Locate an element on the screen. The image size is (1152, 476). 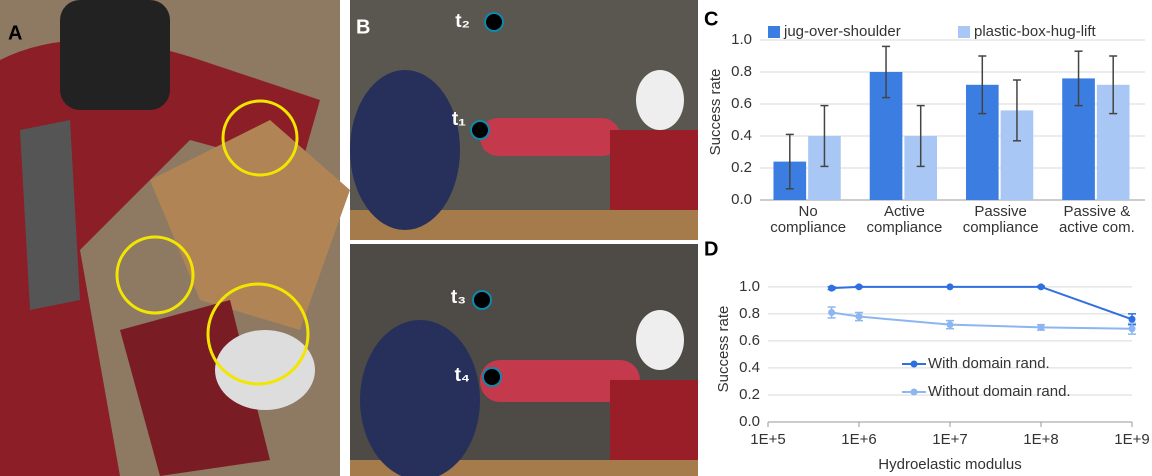
time-label: t₂ is located at coordinates (462, 21).